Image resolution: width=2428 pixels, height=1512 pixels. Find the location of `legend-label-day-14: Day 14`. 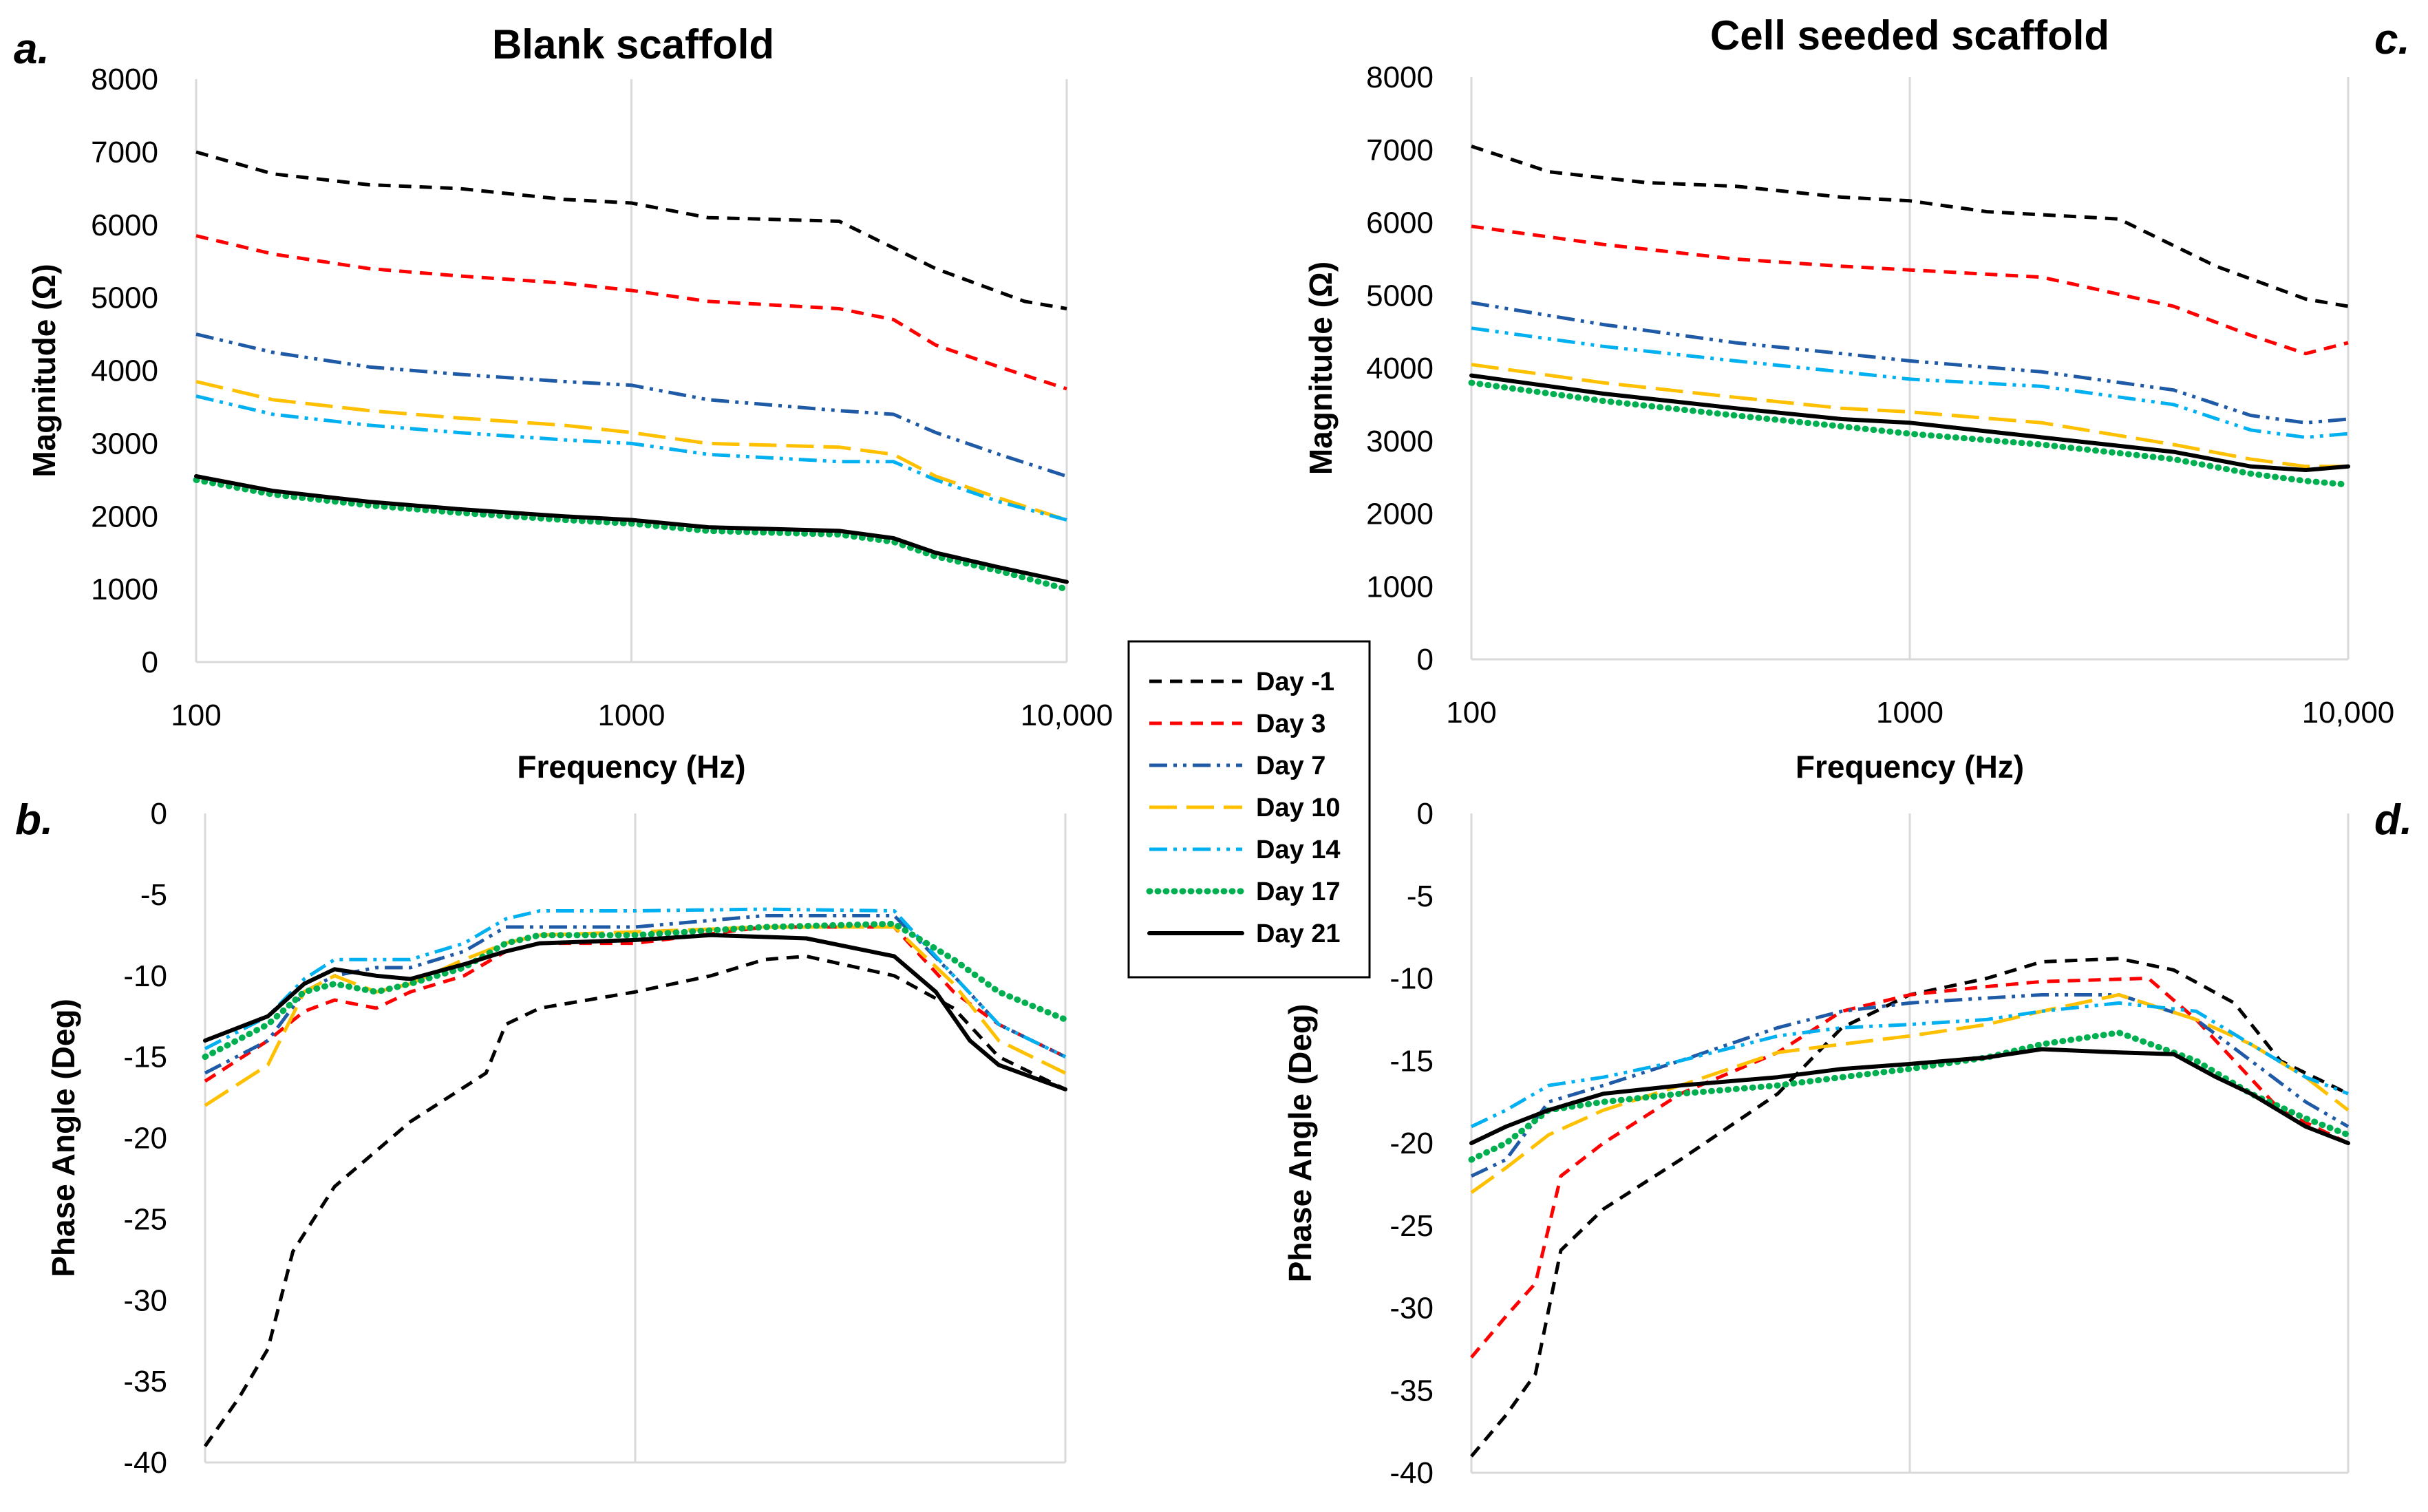

legend-label-day-14: Day 14 is located at coordinates (1298, 849).